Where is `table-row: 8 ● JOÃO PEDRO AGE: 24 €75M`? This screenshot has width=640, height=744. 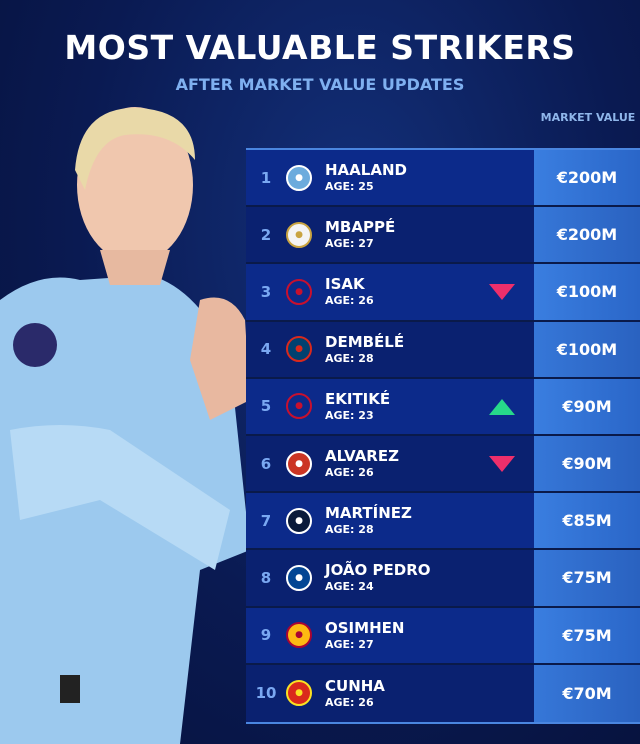 table-row: 8 ● JOÃO PEDRO AGE: 24 €75M is located at coordinates (443, 579).